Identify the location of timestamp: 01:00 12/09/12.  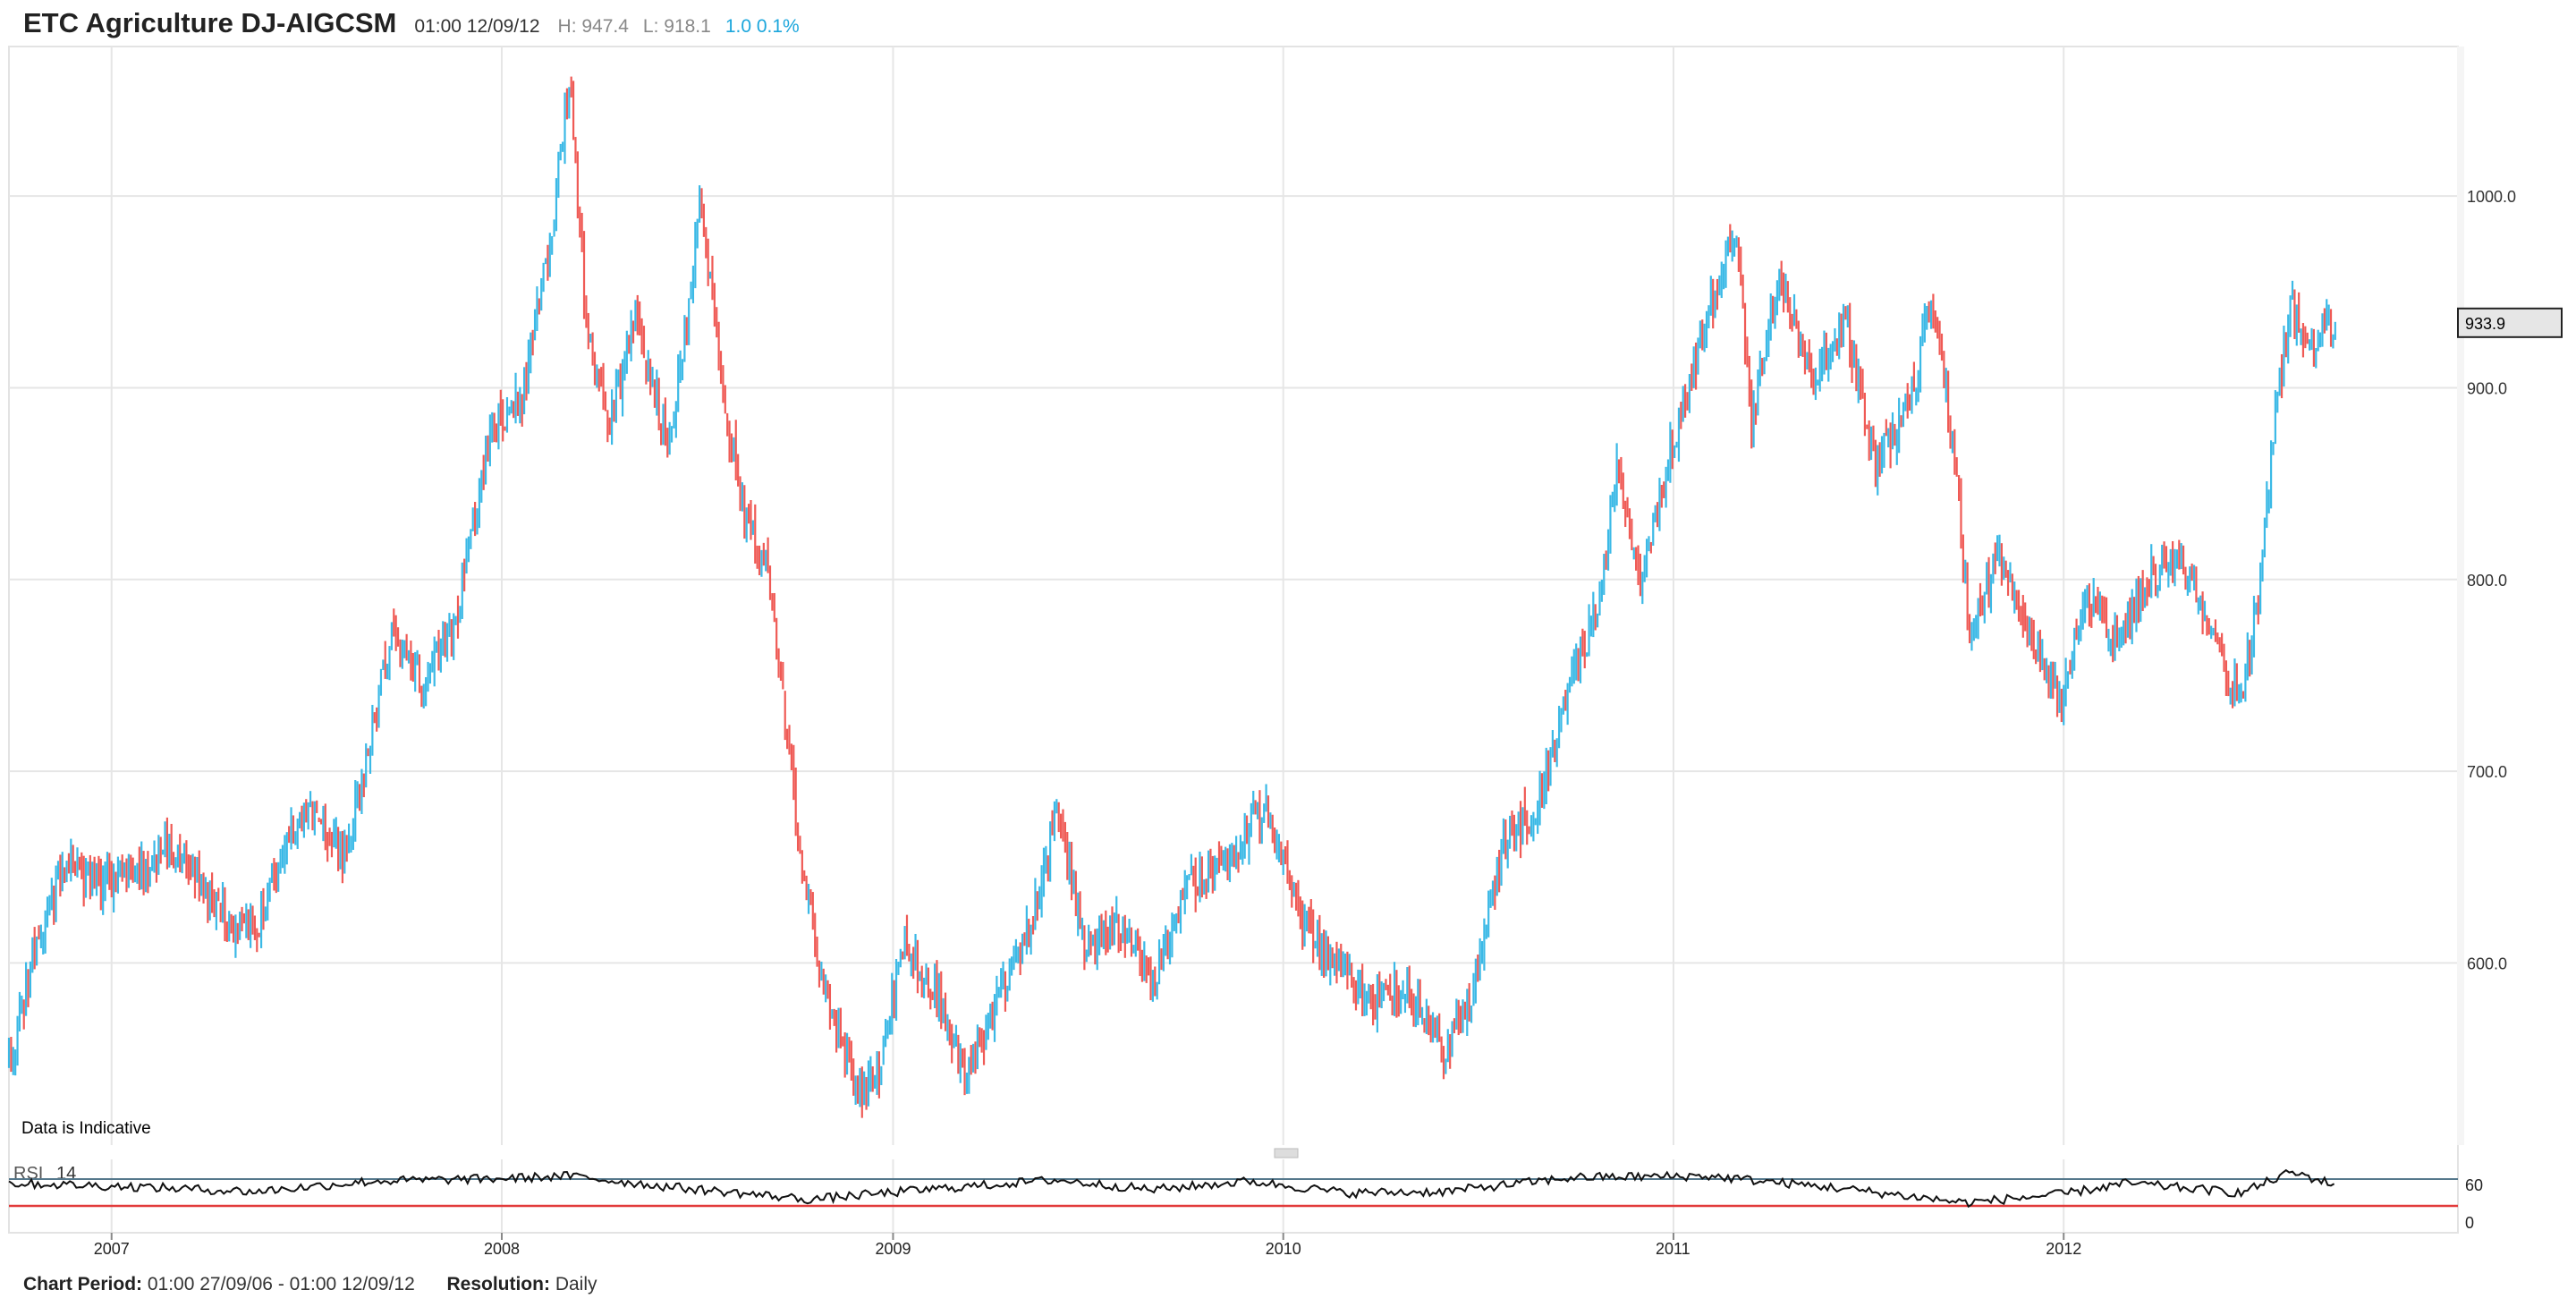
(477, 26).